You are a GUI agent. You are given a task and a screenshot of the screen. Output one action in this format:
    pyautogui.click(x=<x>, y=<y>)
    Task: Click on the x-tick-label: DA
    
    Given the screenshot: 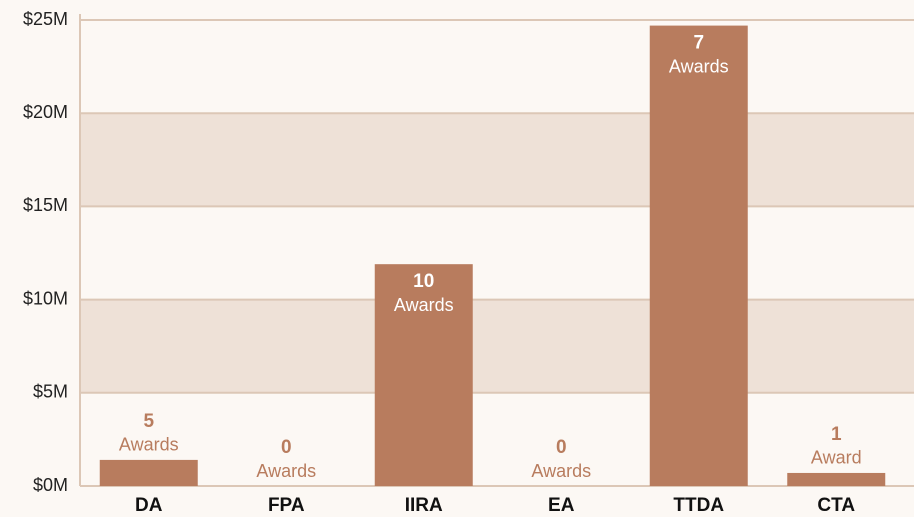 What is the action you would take?
    pyautogui.click(x=149, y=505)
    